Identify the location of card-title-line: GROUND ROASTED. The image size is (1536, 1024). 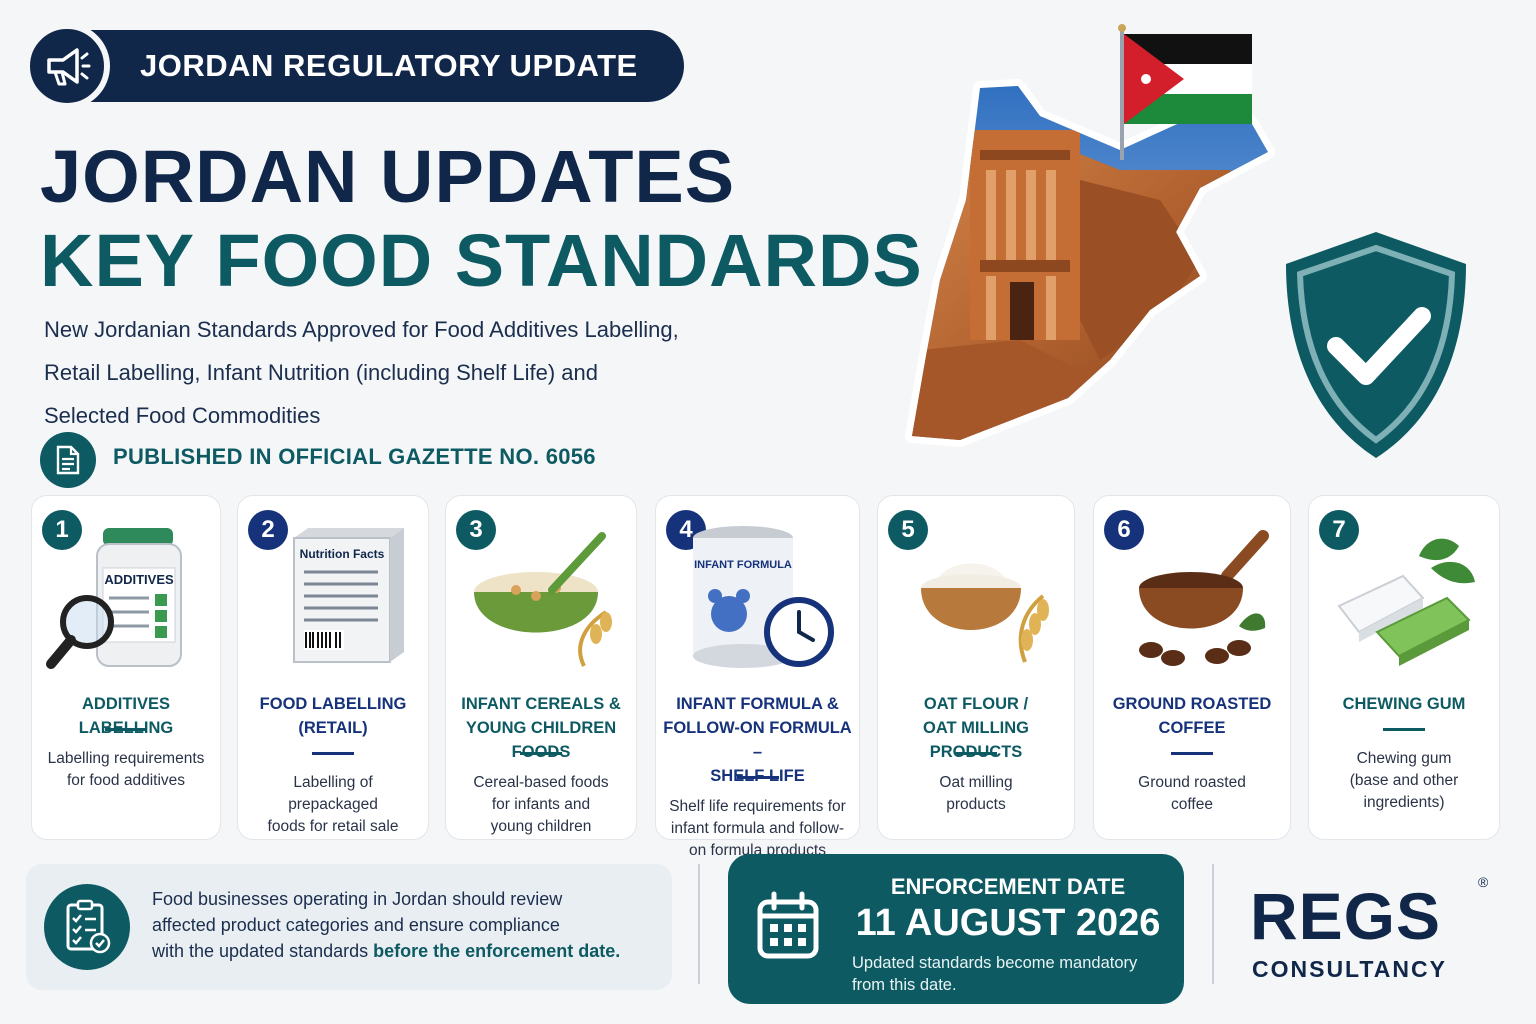
(1192, 704).